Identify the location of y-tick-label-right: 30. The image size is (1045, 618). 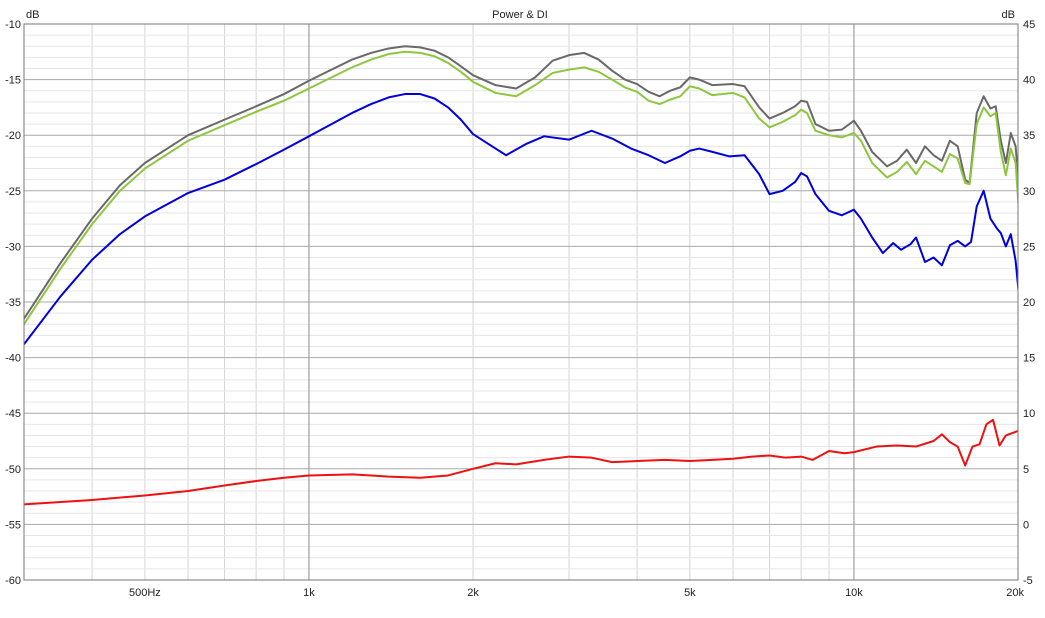
(1029, 192).